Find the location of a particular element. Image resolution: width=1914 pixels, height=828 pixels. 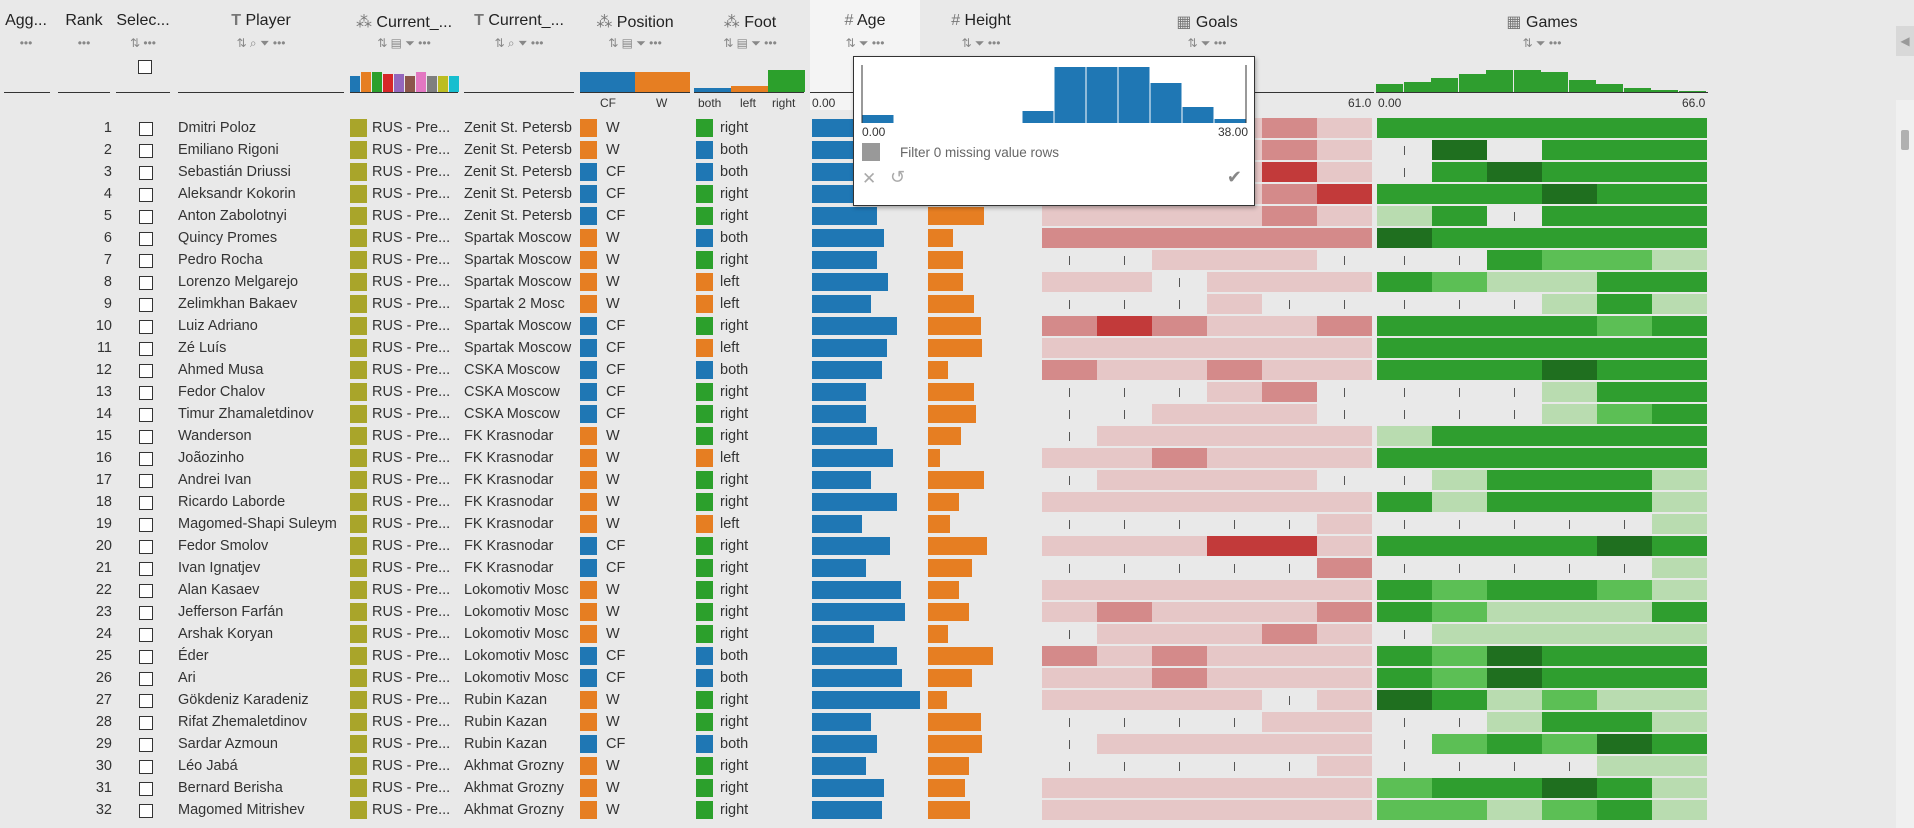

foot-summary-left is located at coordinates (749, 89).